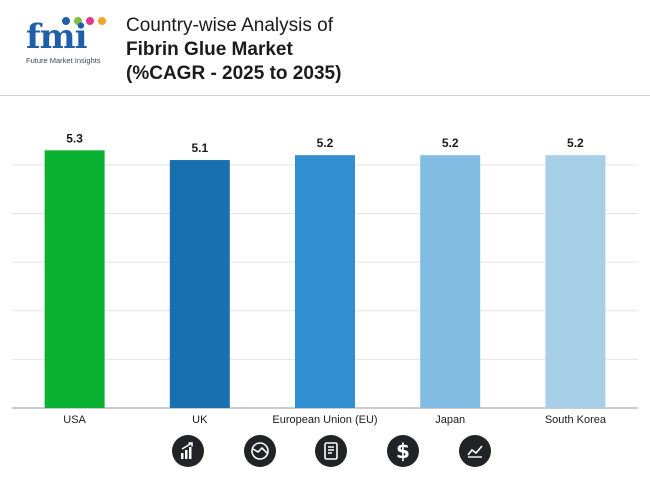 The image size is (650, 480). What do you see at coordinates (576, 420) in the screenshot?
I see `x-tick-label: South Korea` at bounding box center [576, 420].